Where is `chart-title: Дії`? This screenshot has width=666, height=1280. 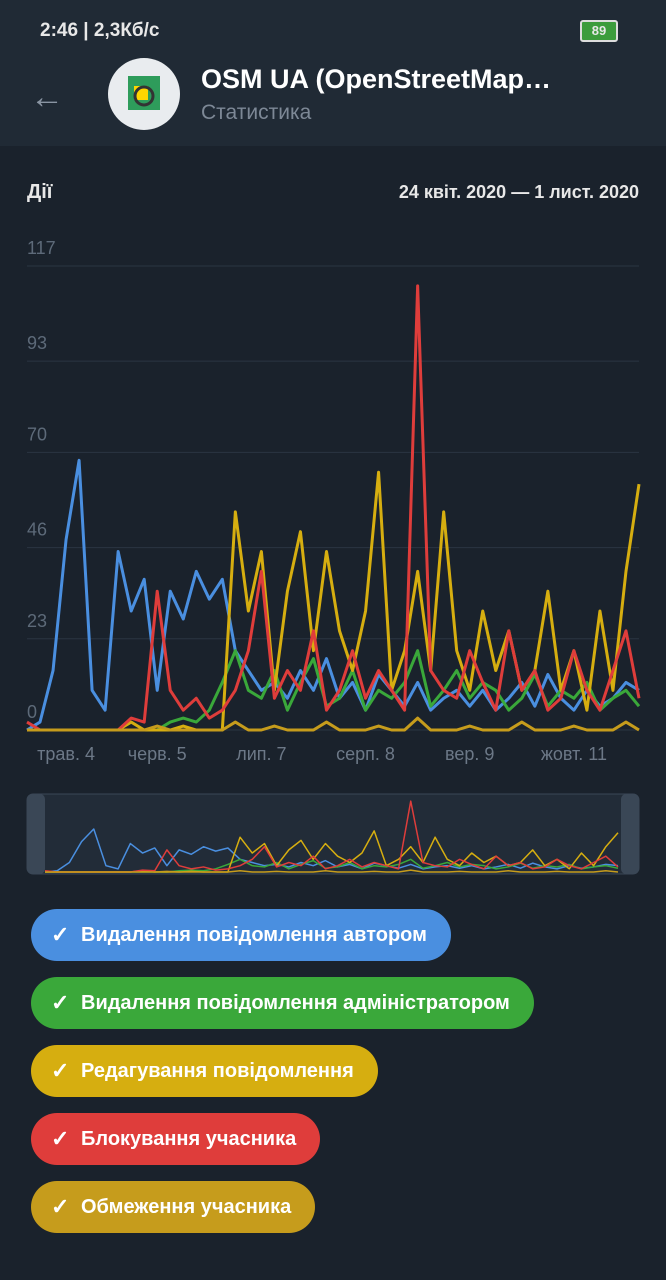
chart-title: Дії is located at coordinates (40, 192).